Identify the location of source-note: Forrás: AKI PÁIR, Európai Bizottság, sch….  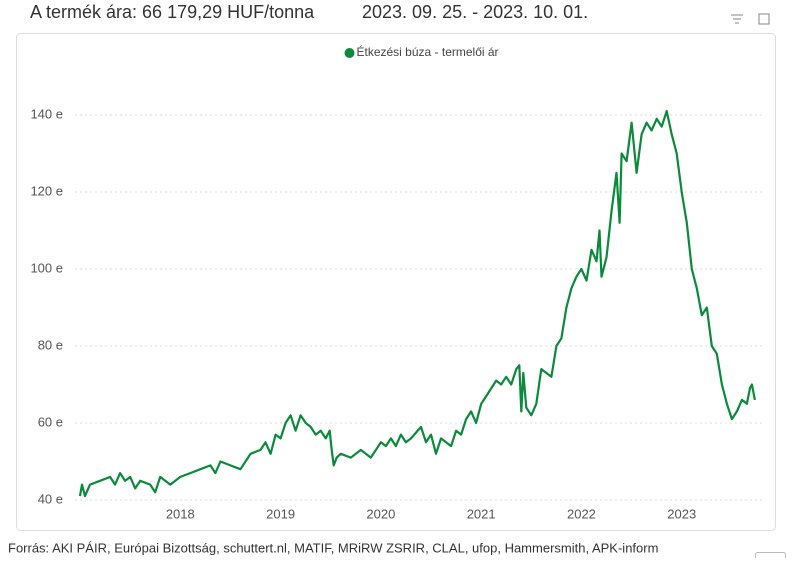
(333, 547).